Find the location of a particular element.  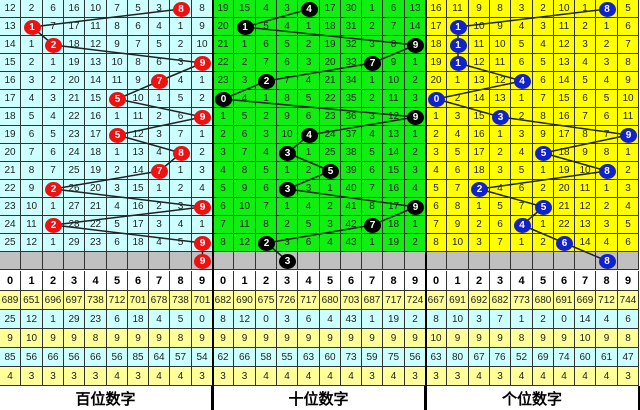

grid-cell: 14 is located at coordinates (96, 81).